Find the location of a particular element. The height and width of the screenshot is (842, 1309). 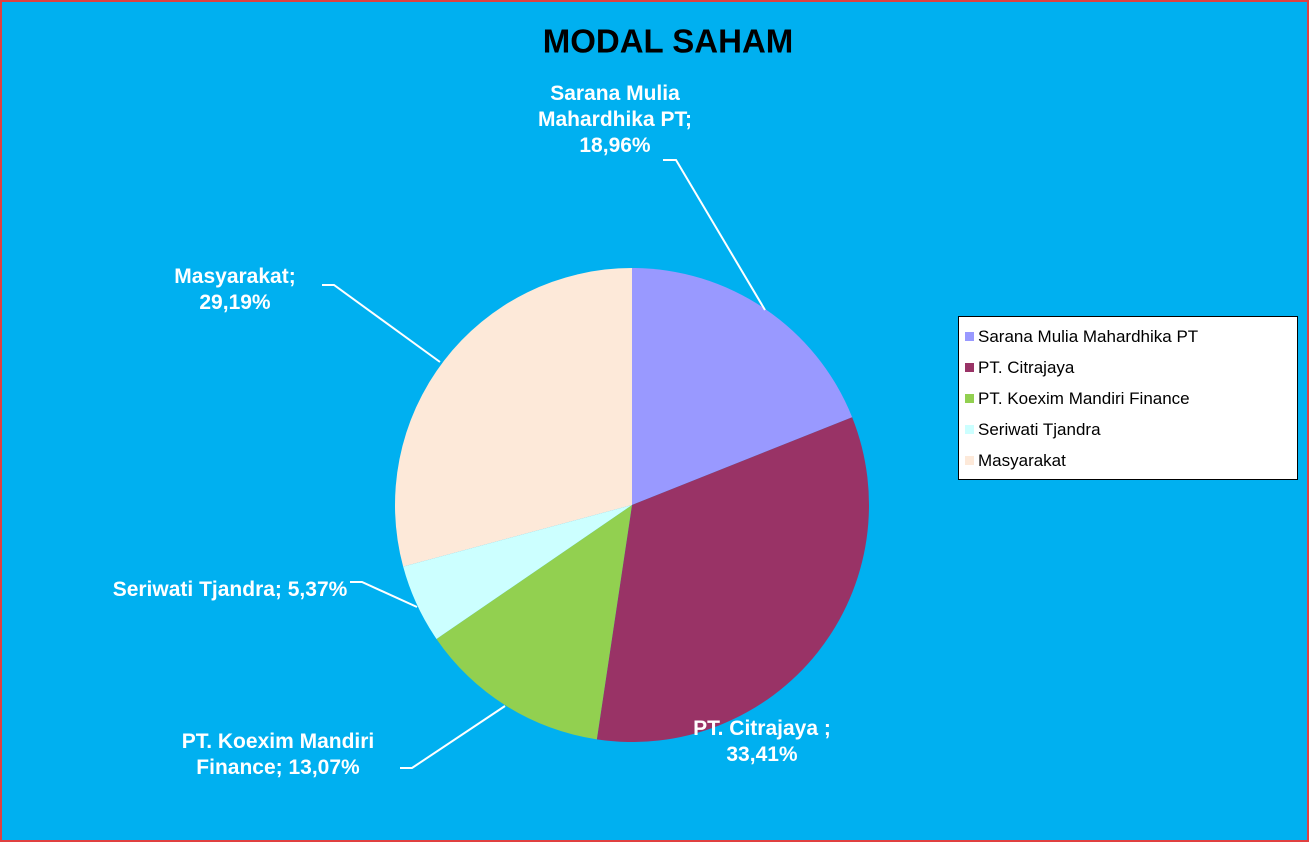

chart-title: MODAL SAHAM is located at coordinates (668, 41).